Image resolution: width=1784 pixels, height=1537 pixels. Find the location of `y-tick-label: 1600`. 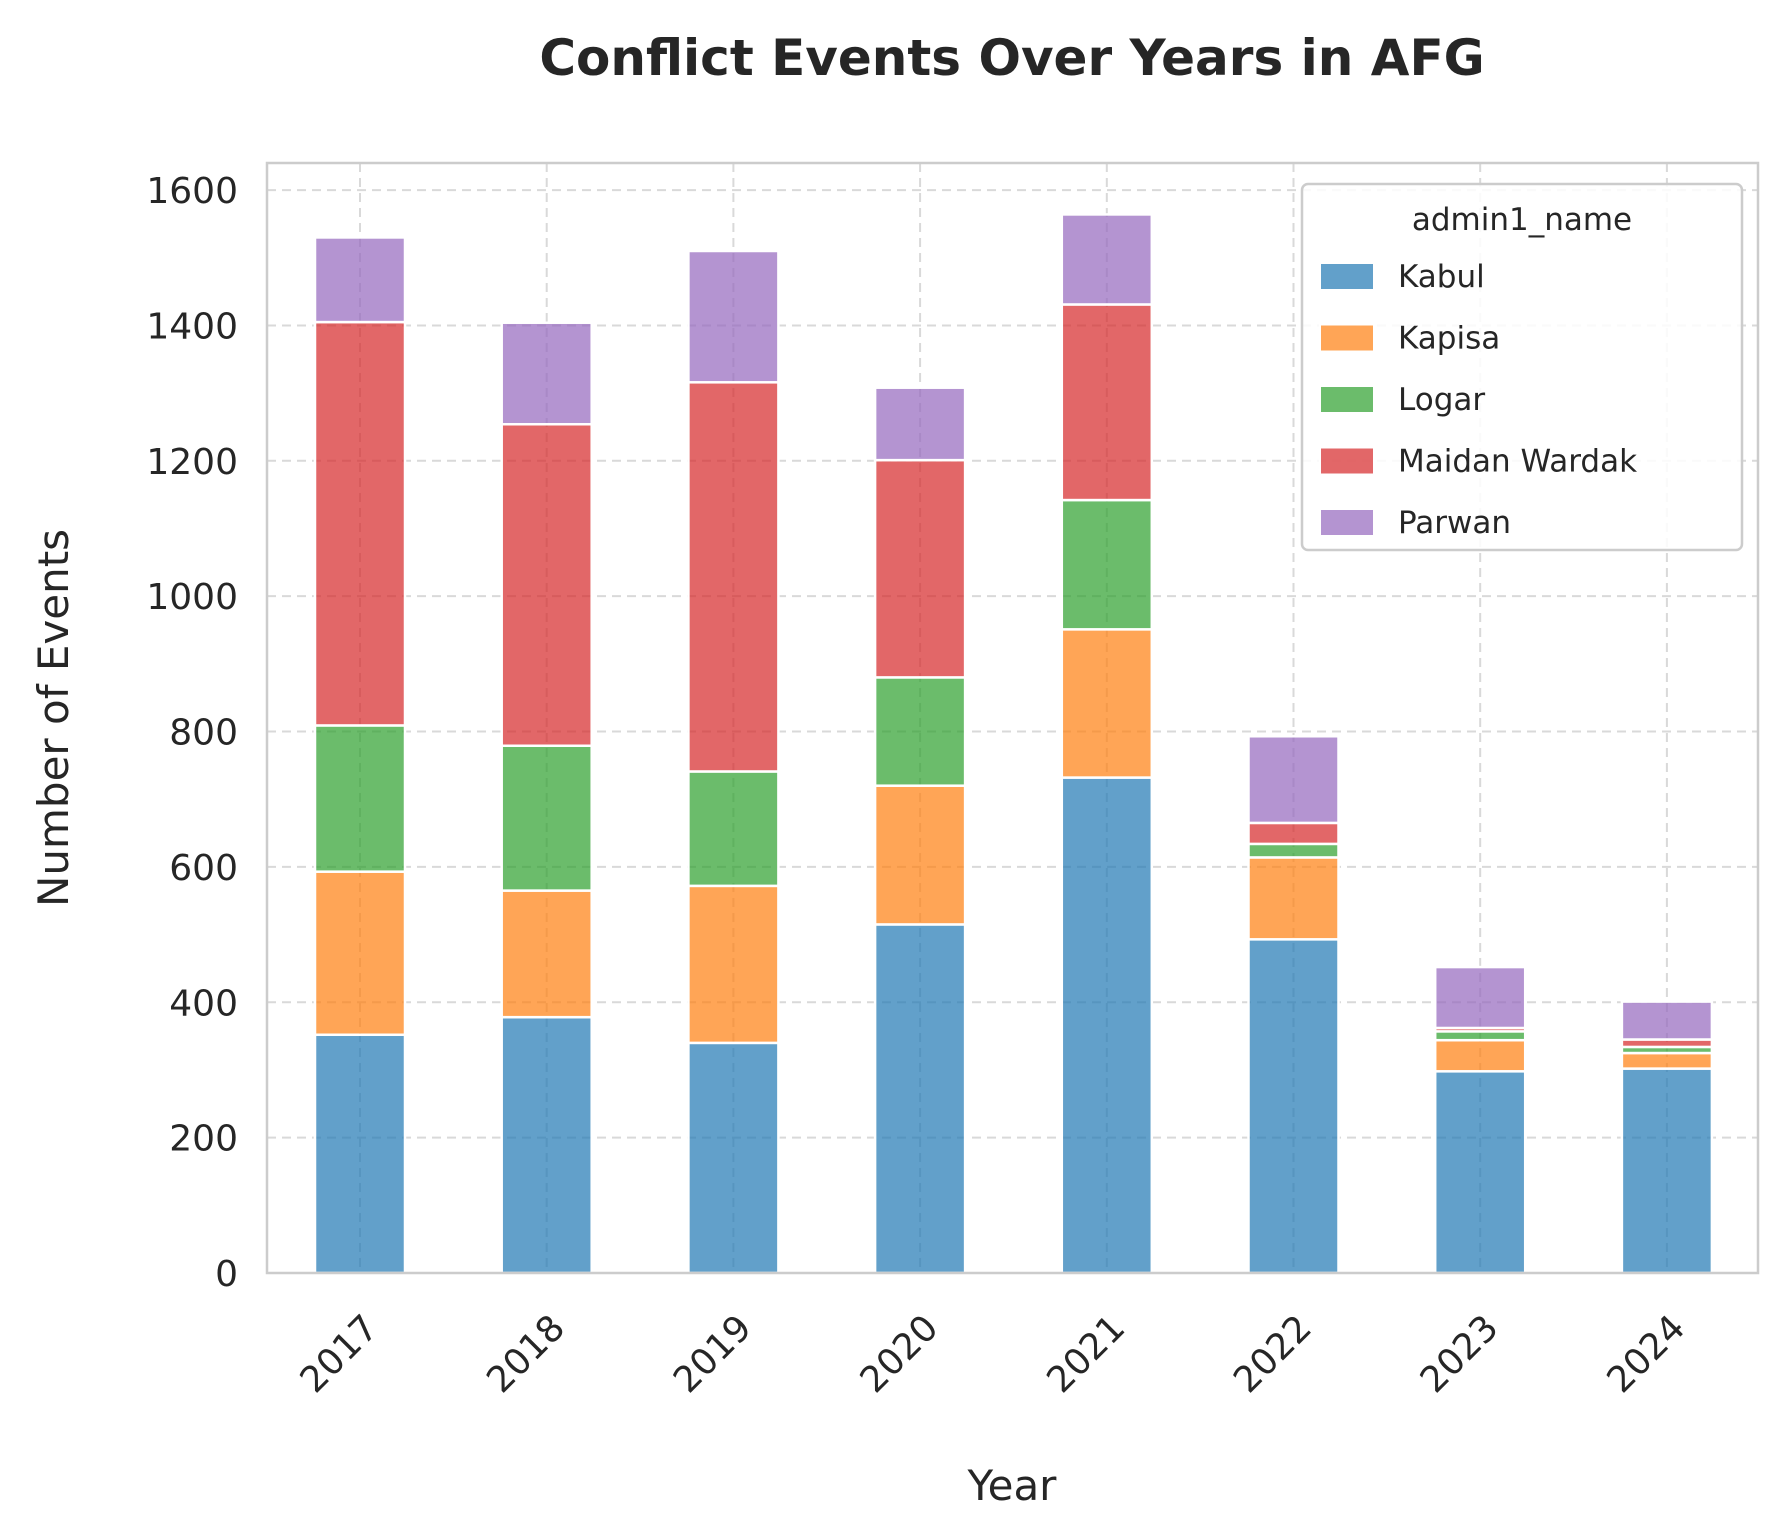

y-tick-label: 1600 is located at coordinates (192, 191).